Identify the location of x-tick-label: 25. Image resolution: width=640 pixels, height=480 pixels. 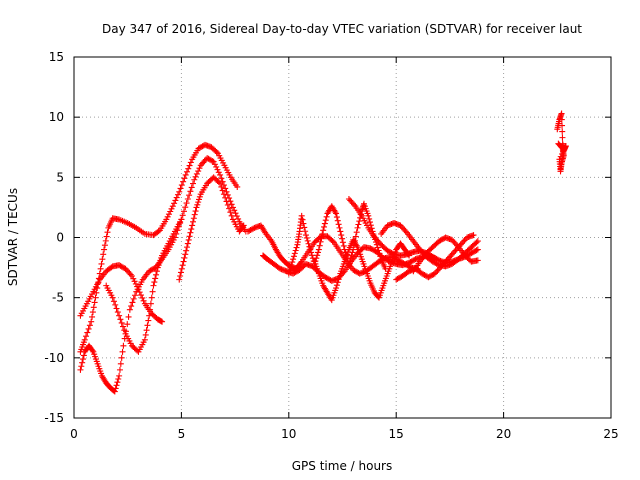
(610, 434).